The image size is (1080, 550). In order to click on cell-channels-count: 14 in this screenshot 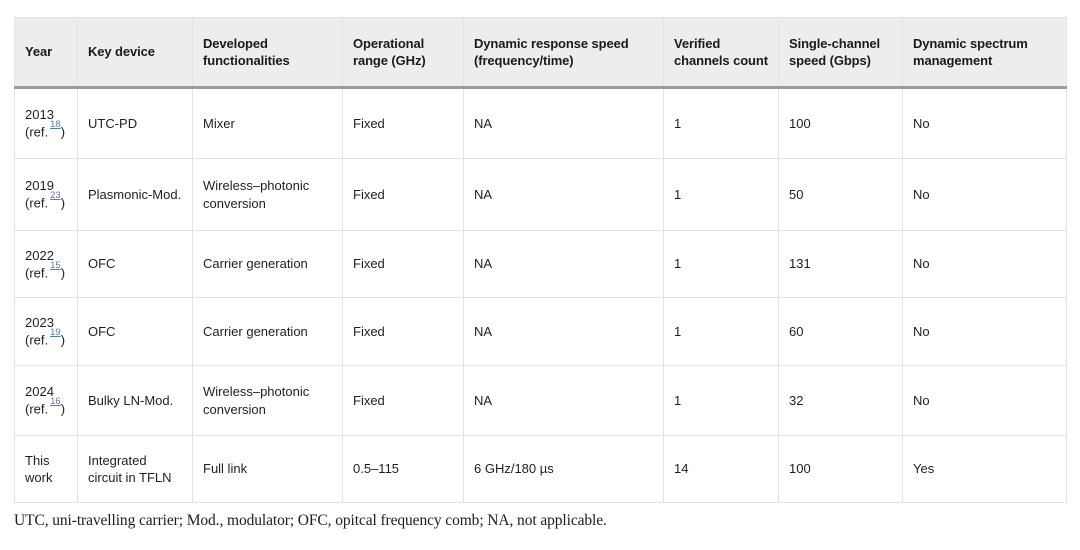, I will do `click(721, 469)`.